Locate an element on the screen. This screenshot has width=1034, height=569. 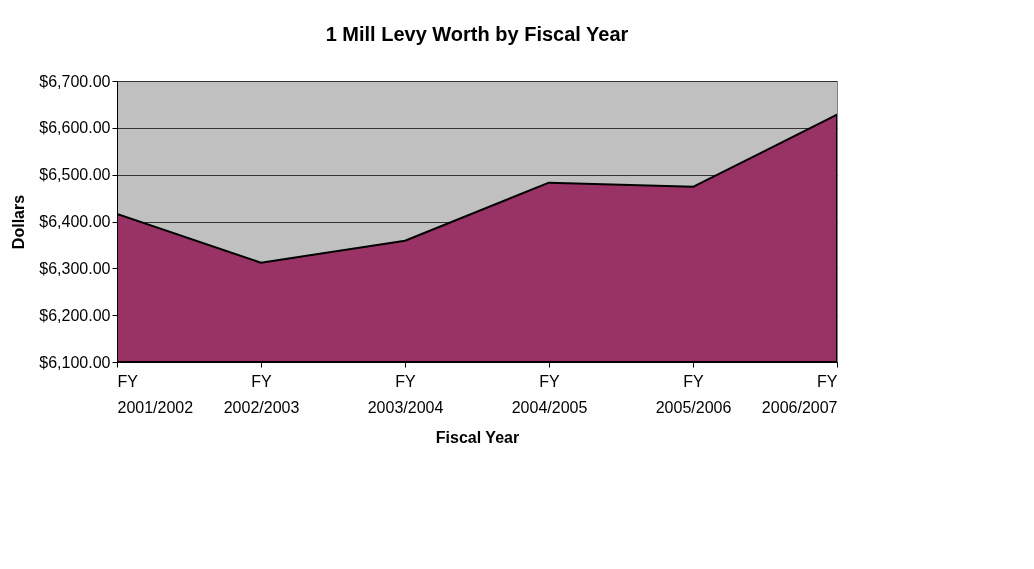
x-tick-label: FY 2005/2006 is located at coordinates (693, 394).